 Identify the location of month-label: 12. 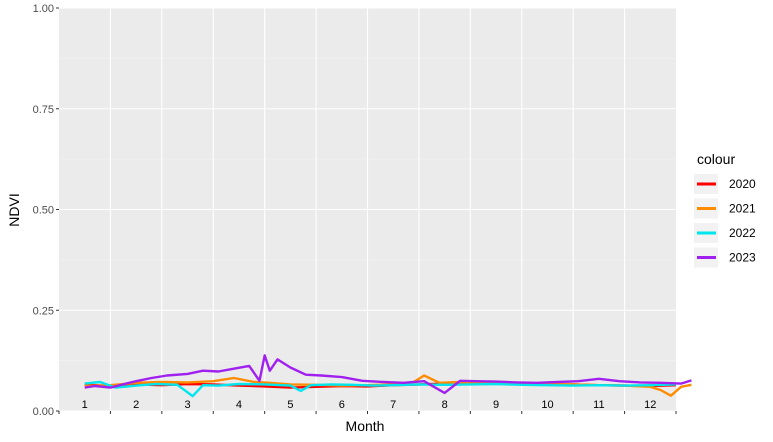
(650, 405).